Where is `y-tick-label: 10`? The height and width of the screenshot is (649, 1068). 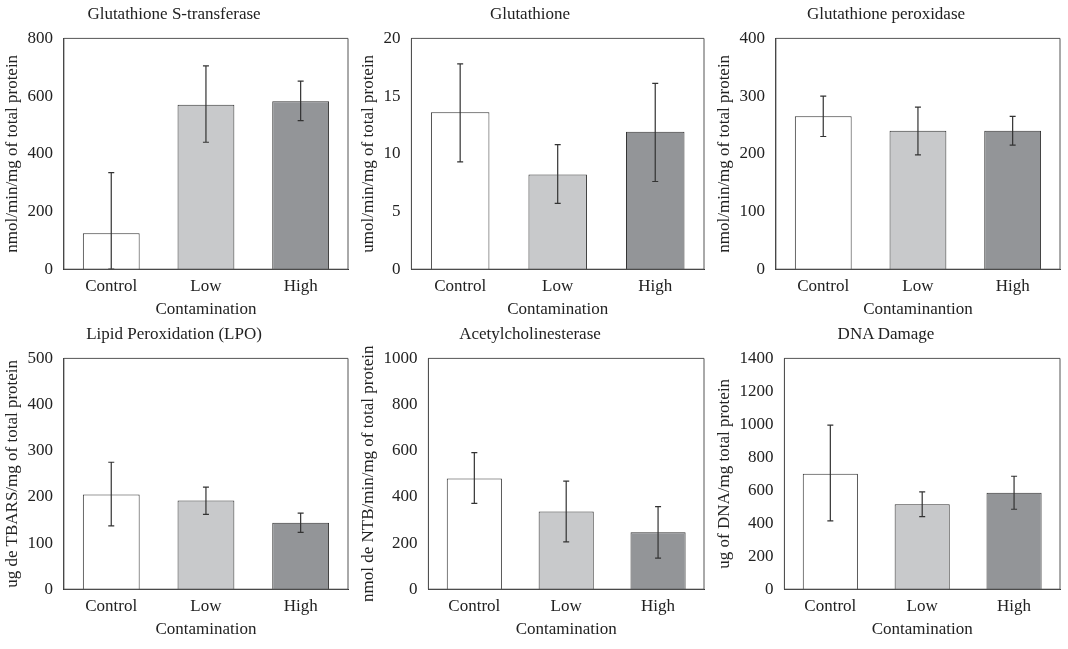 y-tick-label: 10 is located at coordinates (392, 153).